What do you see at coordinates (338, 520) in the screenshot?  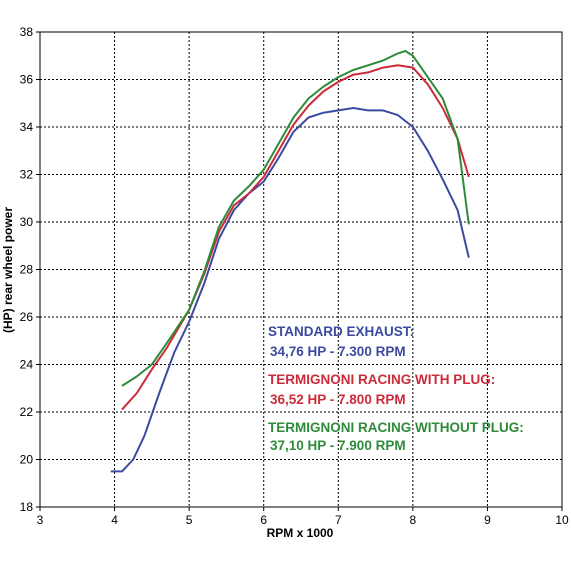 I see `x-tick-label: 7` at bounding box center [338, 520].